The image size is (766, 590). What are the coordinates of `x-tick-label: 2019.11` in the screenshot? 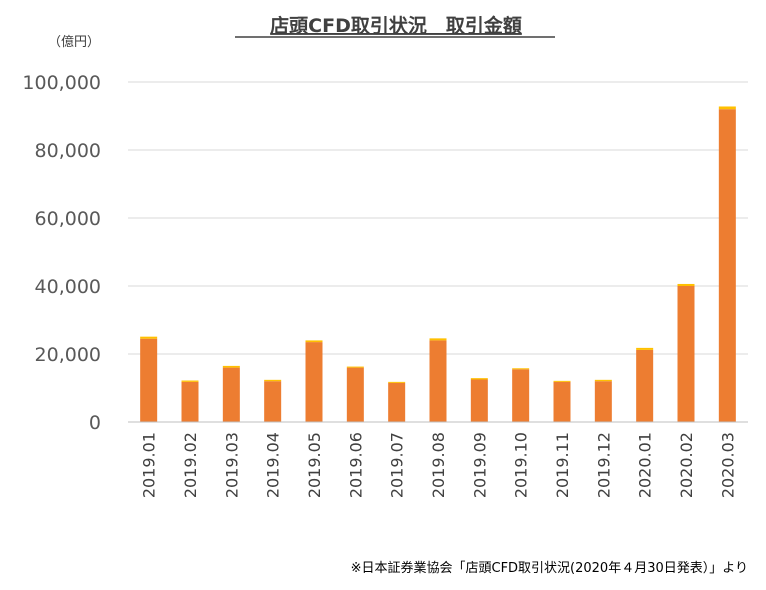 It's located at (562, 465).